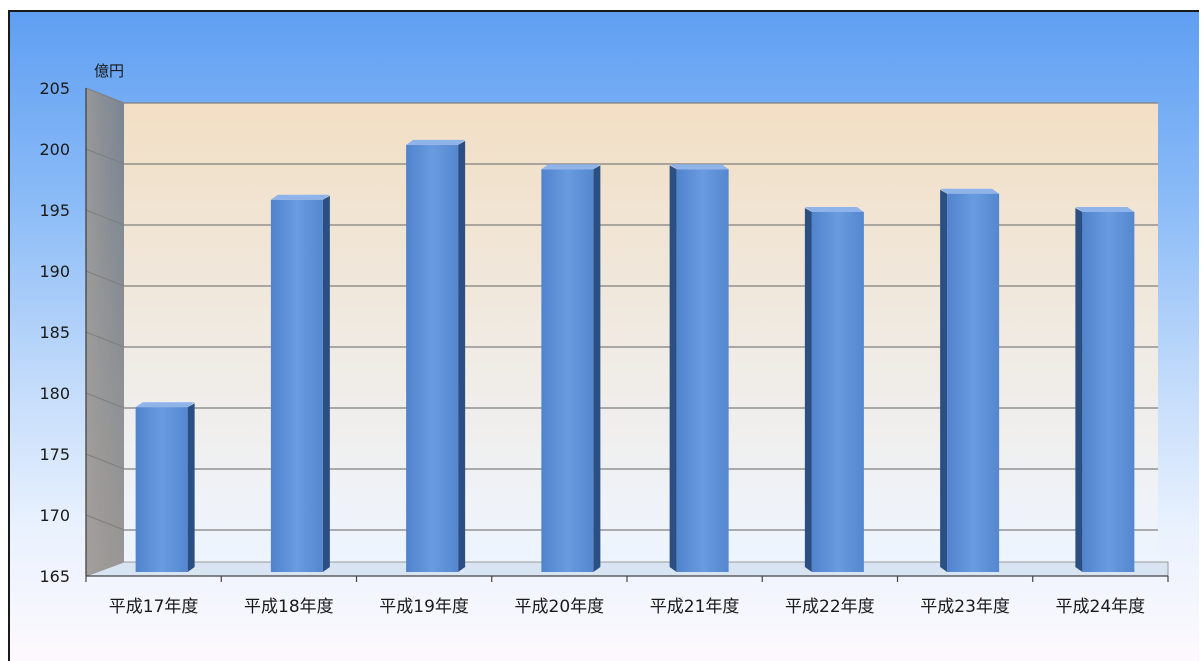 The height and width of the screenshot is (661, 1201). I want to click on y-tick-label: 205, so click(54, 88).